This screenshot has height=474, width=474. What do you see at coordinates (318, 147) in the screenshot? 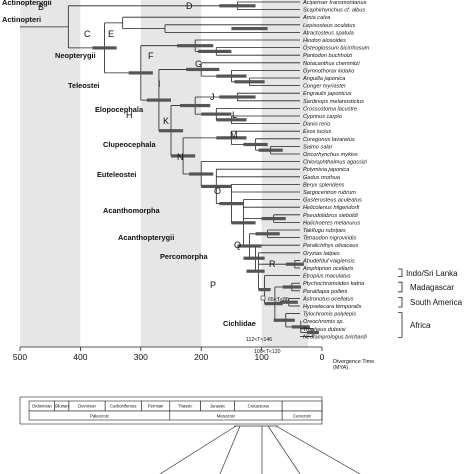
I see `taxon-label: Salmo salar` at bounding box center [318, 147].